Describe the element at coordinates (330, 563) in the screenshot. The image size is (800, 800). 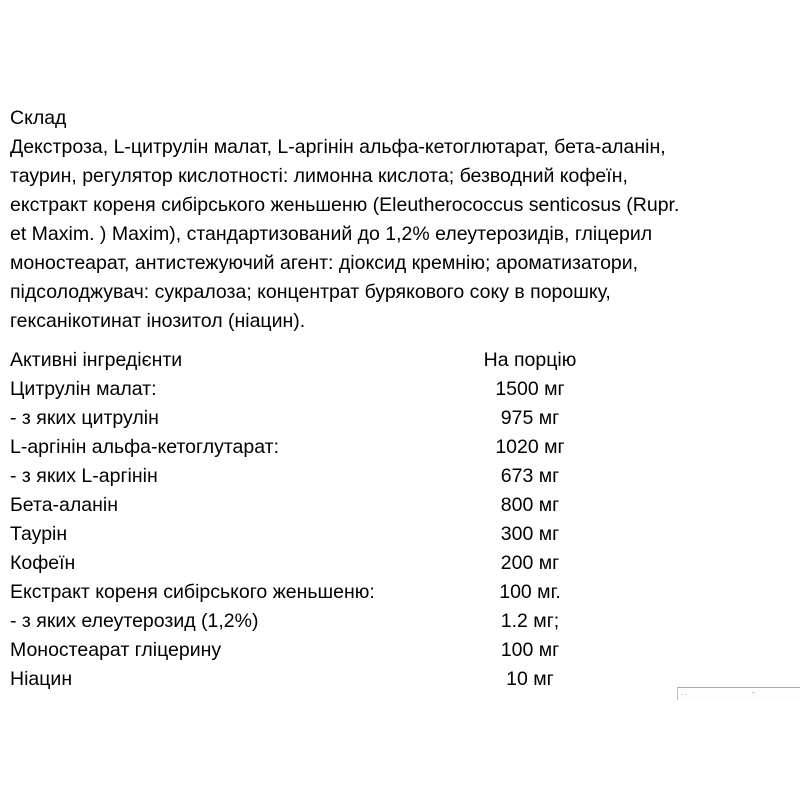
I see `table-row: Кофеїн 200 мг` at that location.